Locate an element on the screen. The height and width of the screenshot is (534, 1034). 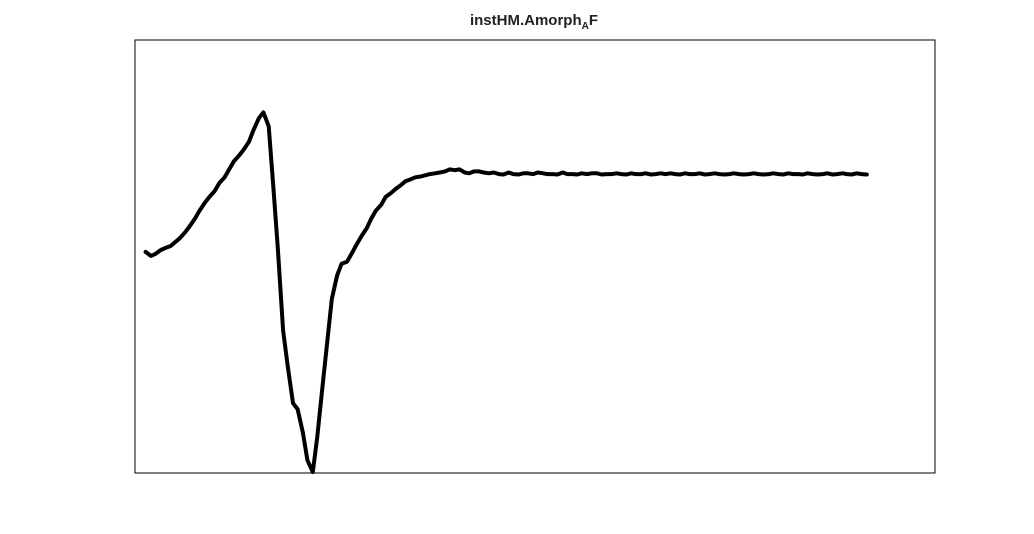
chart-title-subscript: A is located at coordinates (585, 26).